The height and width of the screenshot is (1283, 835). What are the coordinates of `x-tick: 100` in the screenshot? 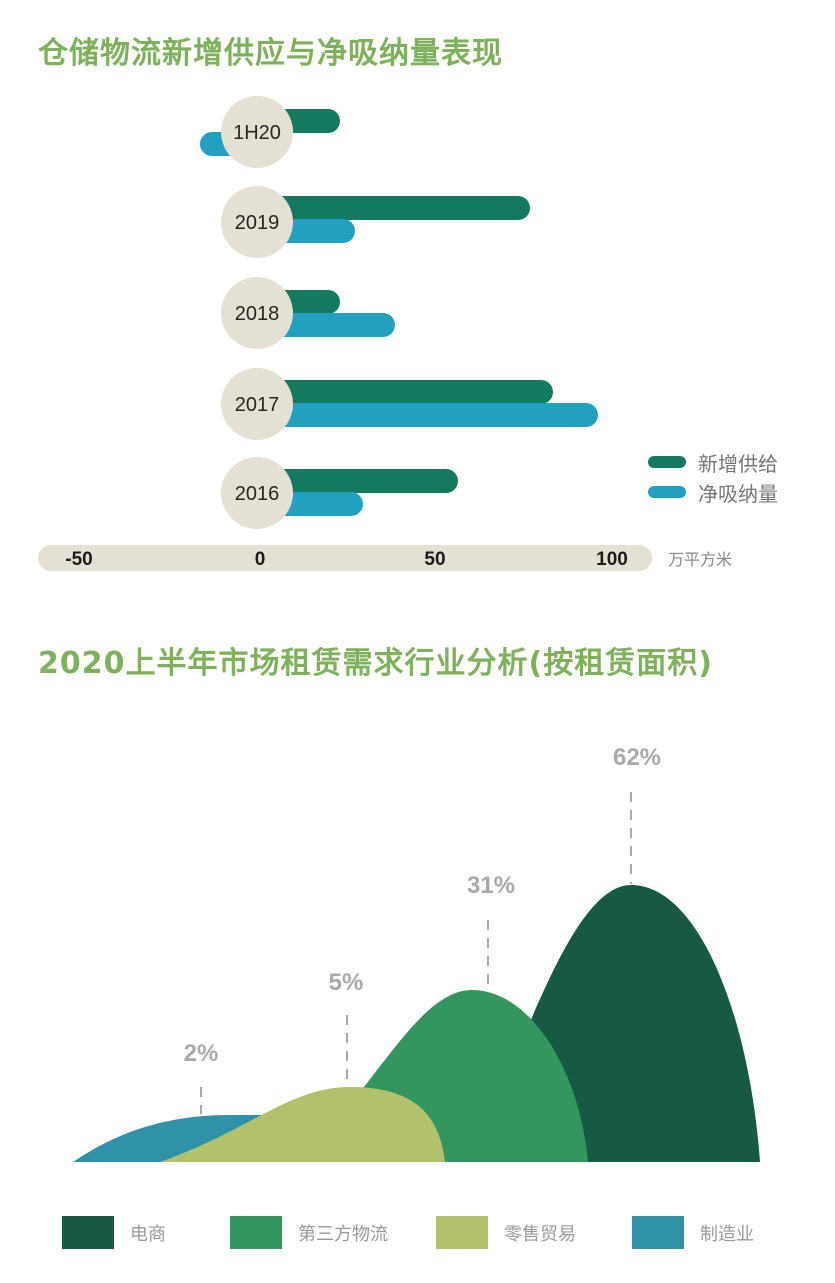 It's located at (612, 559).